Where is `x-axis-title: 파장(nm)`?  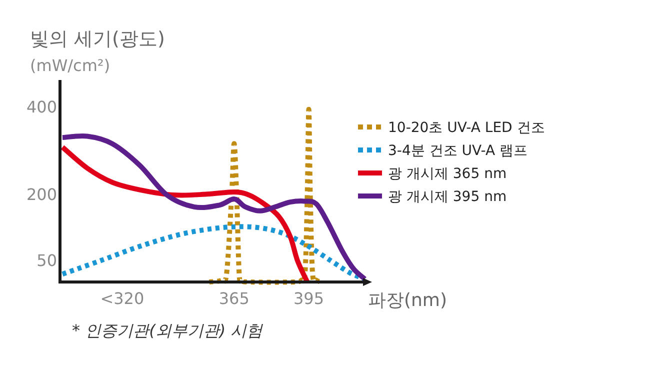 x-axis-title: 파장(nm) is located at coordinates (407, 300).